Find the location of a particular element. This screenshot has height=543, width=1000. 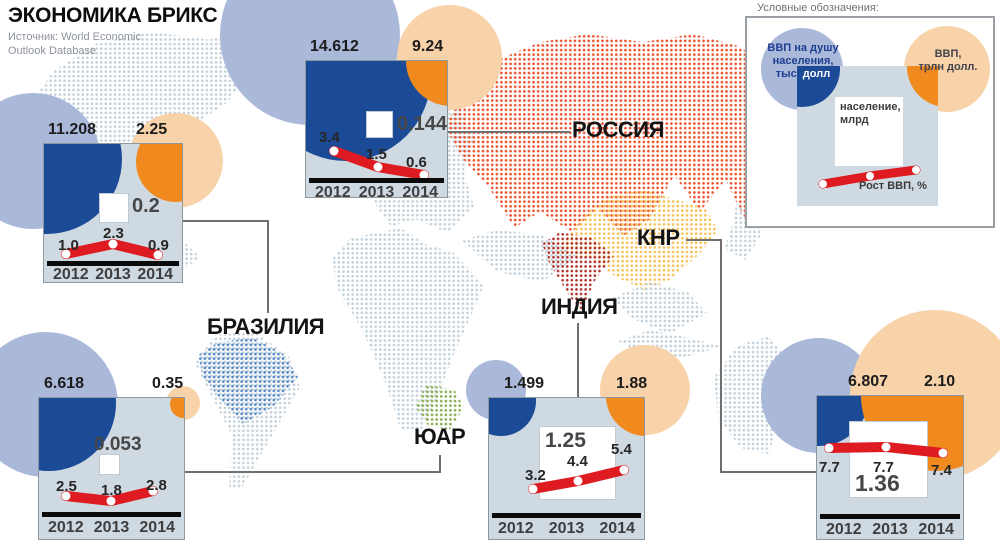

map-region-africa is located at coordinates (408, 330).